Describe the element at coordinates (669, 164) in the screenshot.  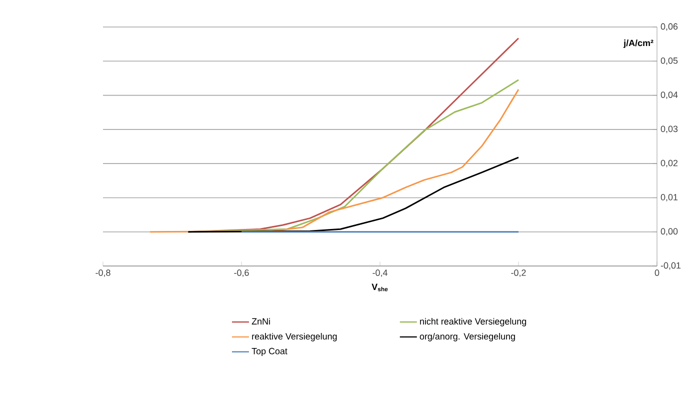
I see `y-tick-label: 0,02` at that location.